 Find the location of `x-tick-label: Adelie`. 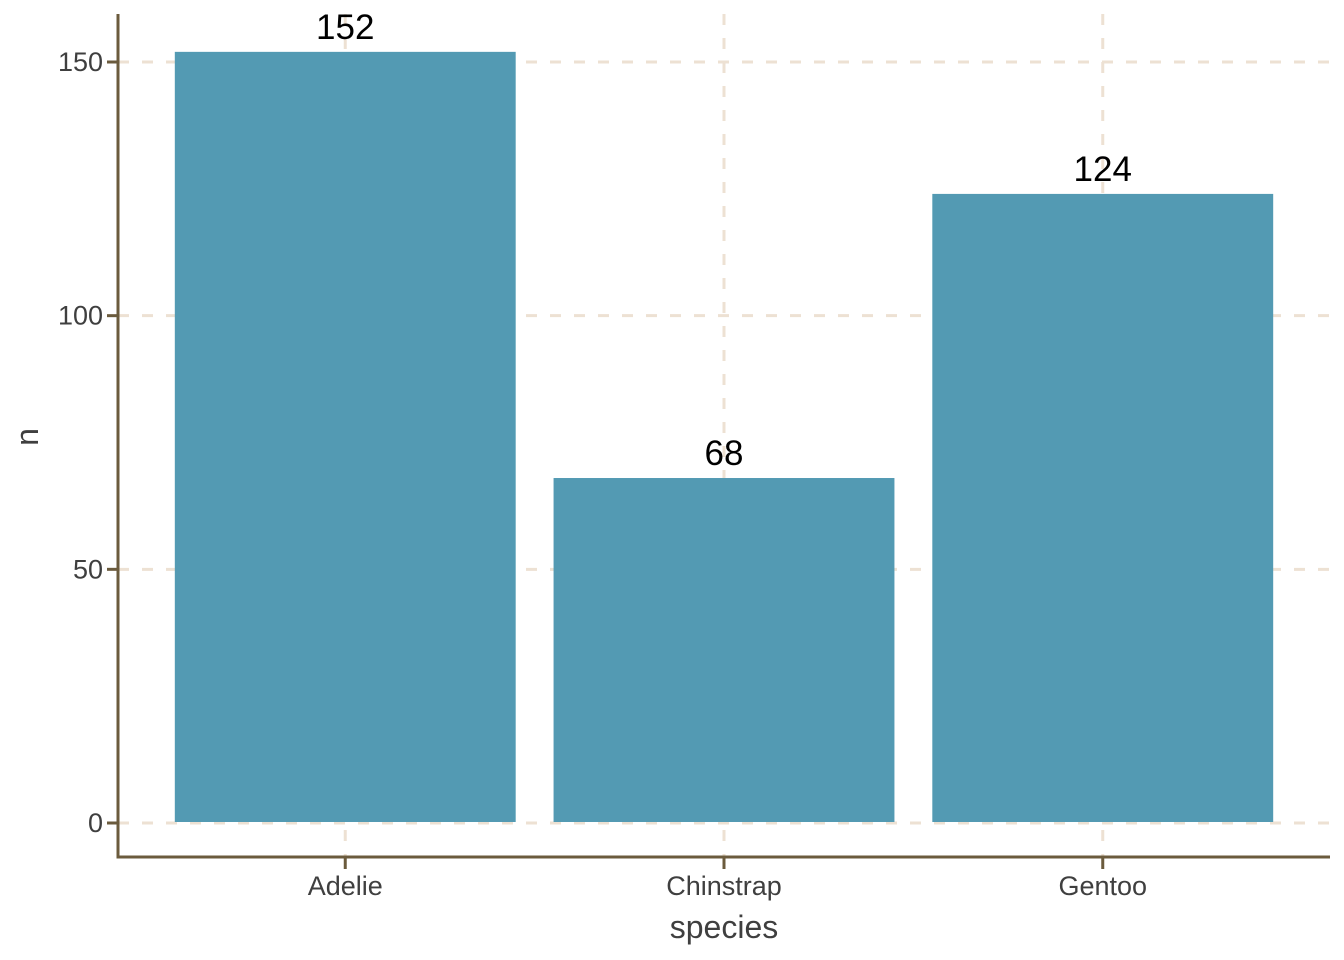

x-tick-label: Adelie is located at coordinates (345, 886).